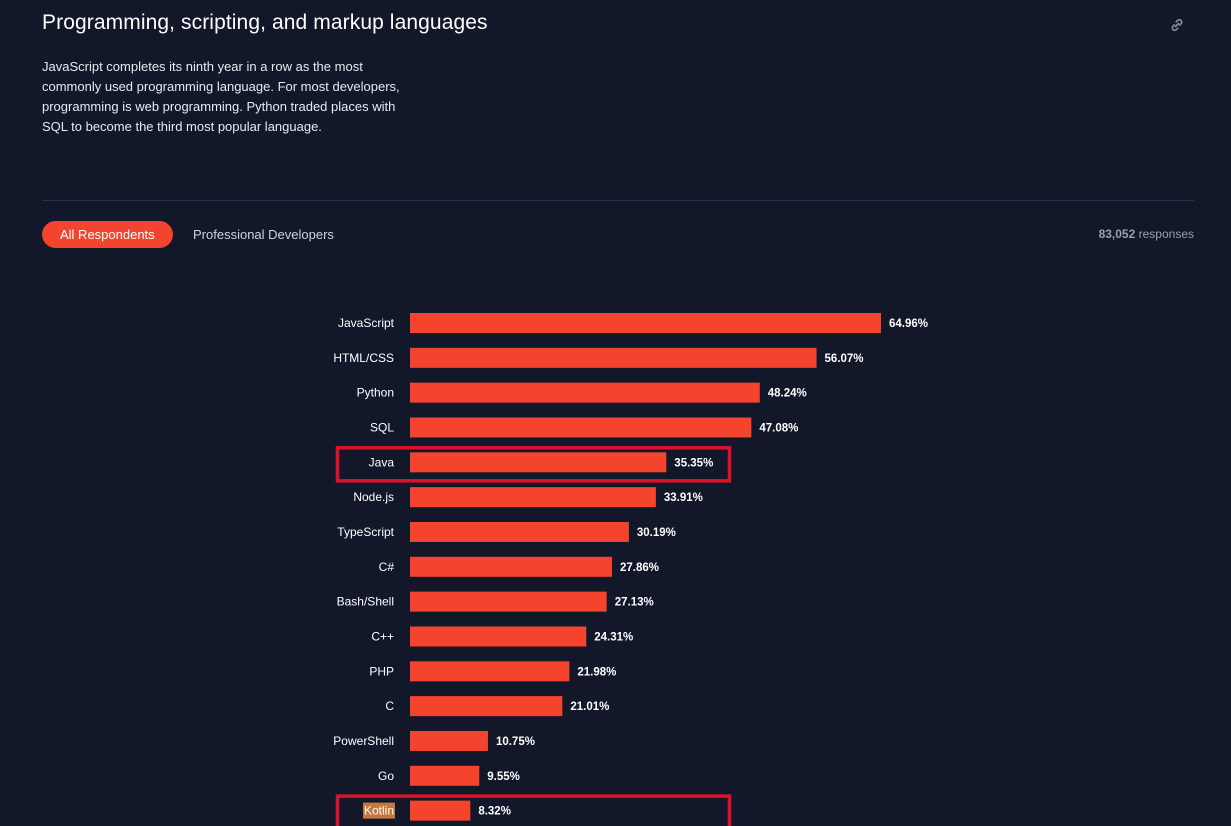 The image size is (1231, 826). Describe the element at coordinates (1166, 234) in the screenshot. I see `responses-label: responses` at that location.